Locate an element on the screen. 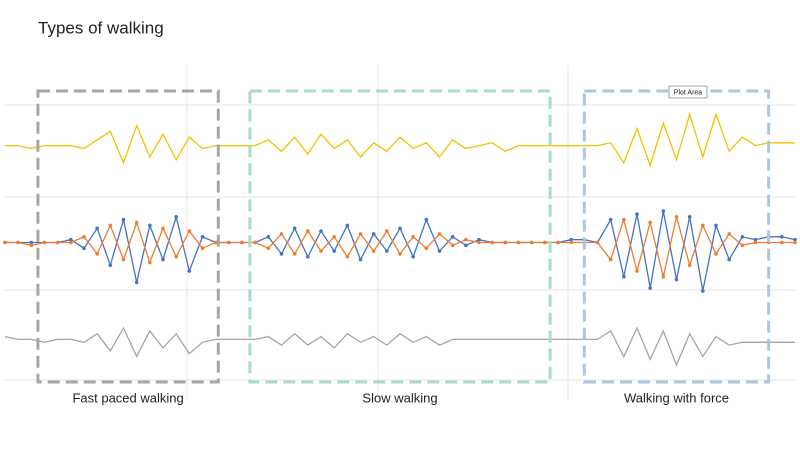  chart-title: Types of walking is located at coordinates (101, 27).